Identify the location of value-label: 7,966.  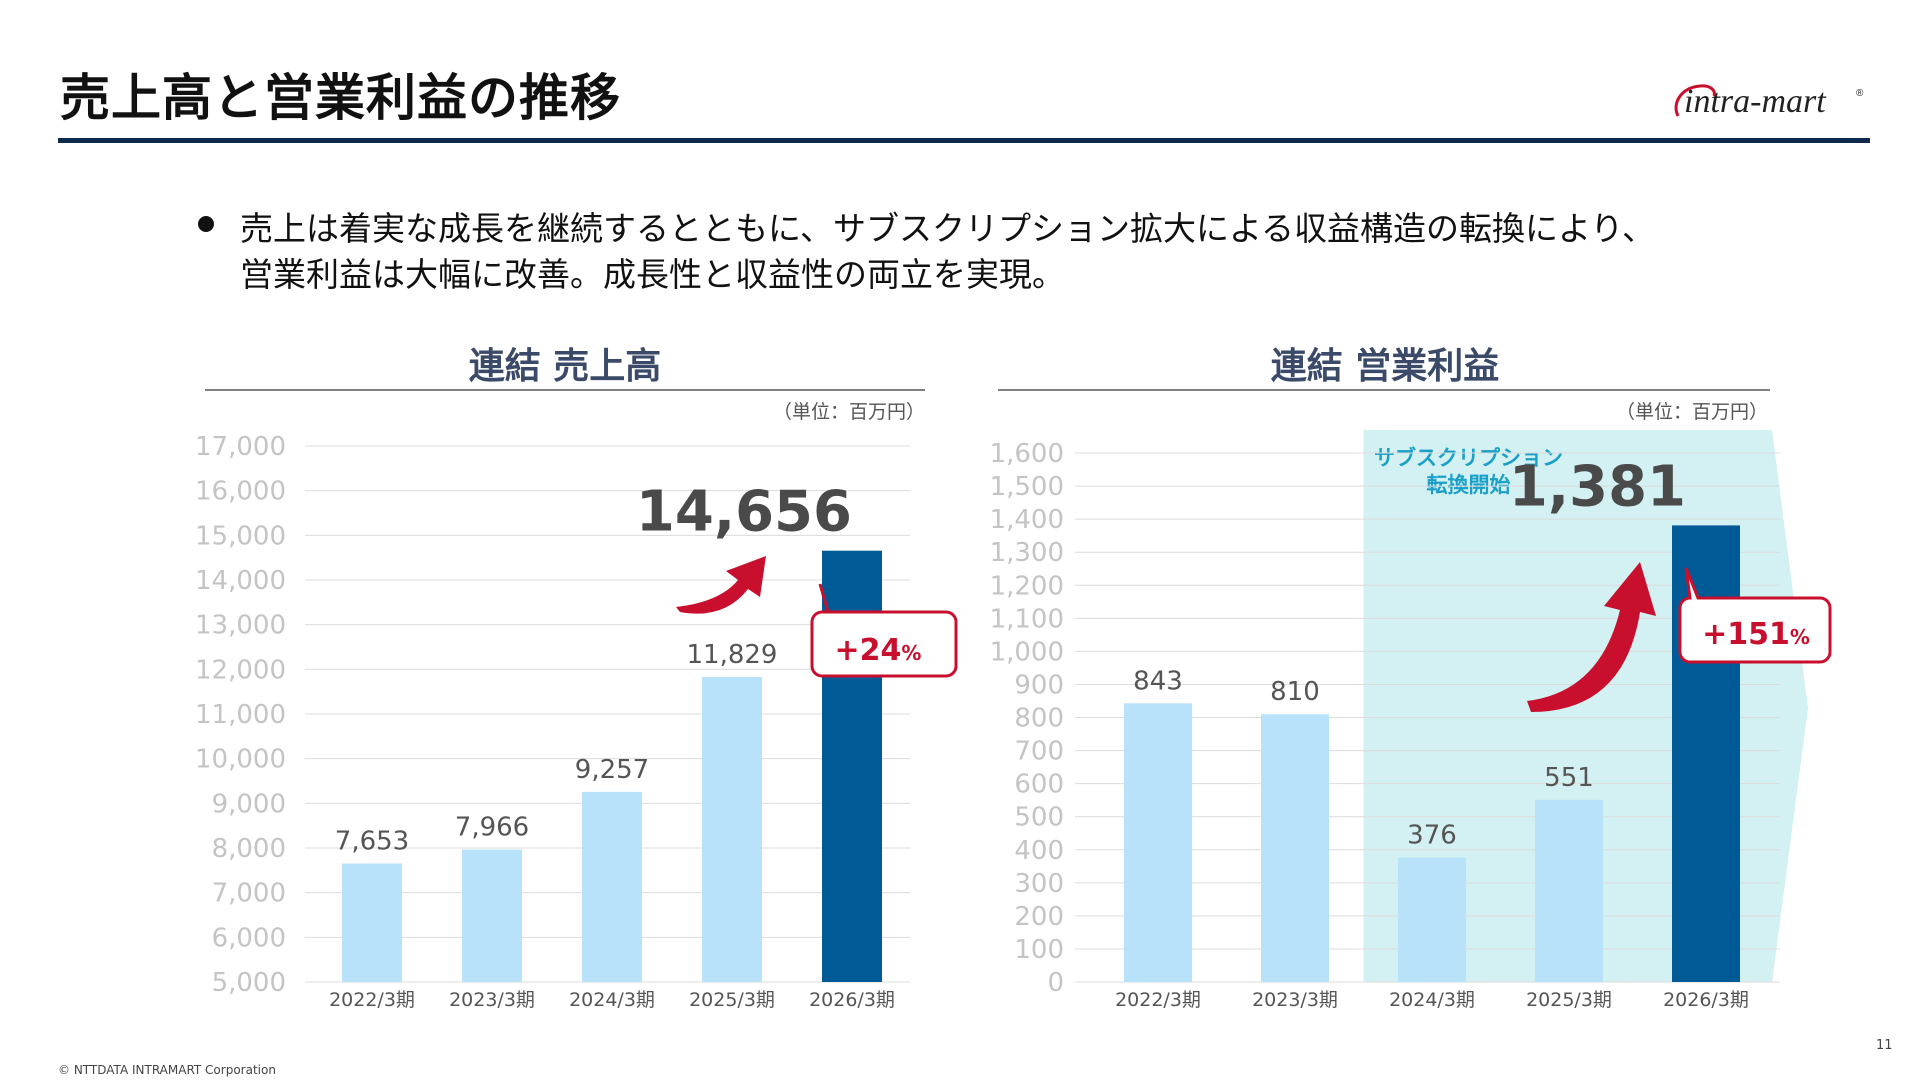
(492, 828).